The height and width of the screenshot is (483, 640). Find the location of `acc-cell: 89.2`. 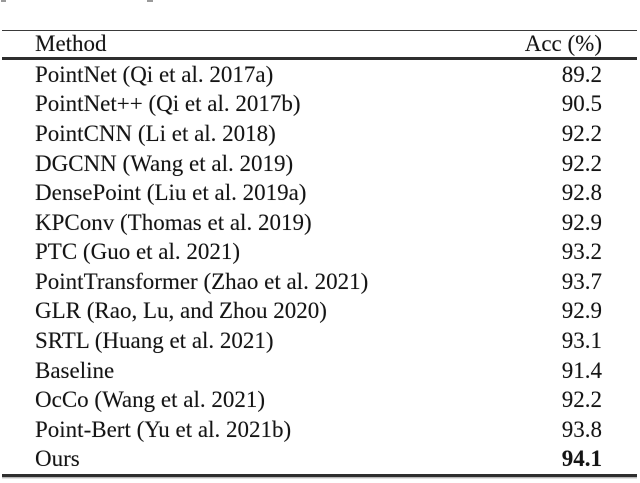

acc-cell: 89.2 is located at coordinates (581, 74).